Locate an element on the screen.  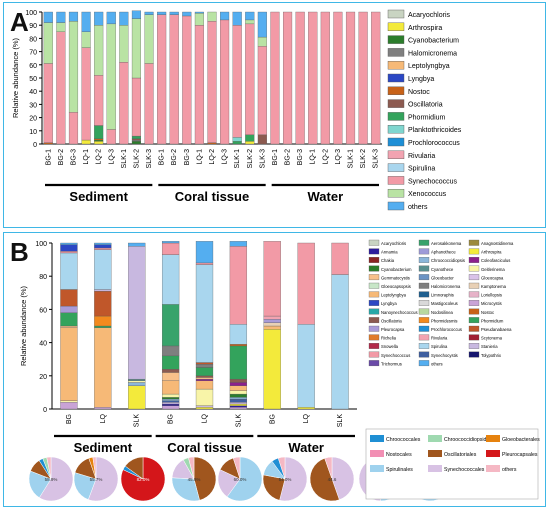
y-tick-label-b: 80 is located at coordinates (43, 277).